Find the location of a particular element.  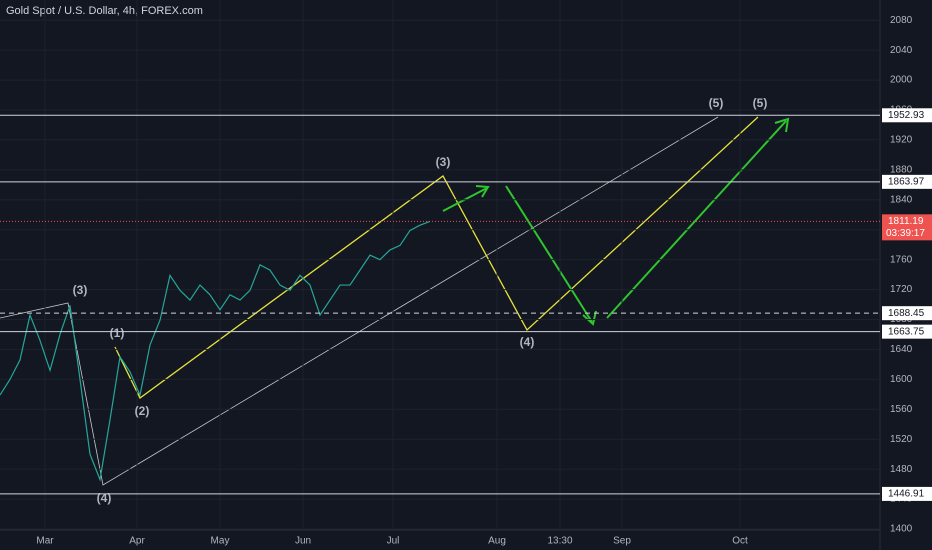

x-tick-label: Apr is located at coordinates (137, 541).